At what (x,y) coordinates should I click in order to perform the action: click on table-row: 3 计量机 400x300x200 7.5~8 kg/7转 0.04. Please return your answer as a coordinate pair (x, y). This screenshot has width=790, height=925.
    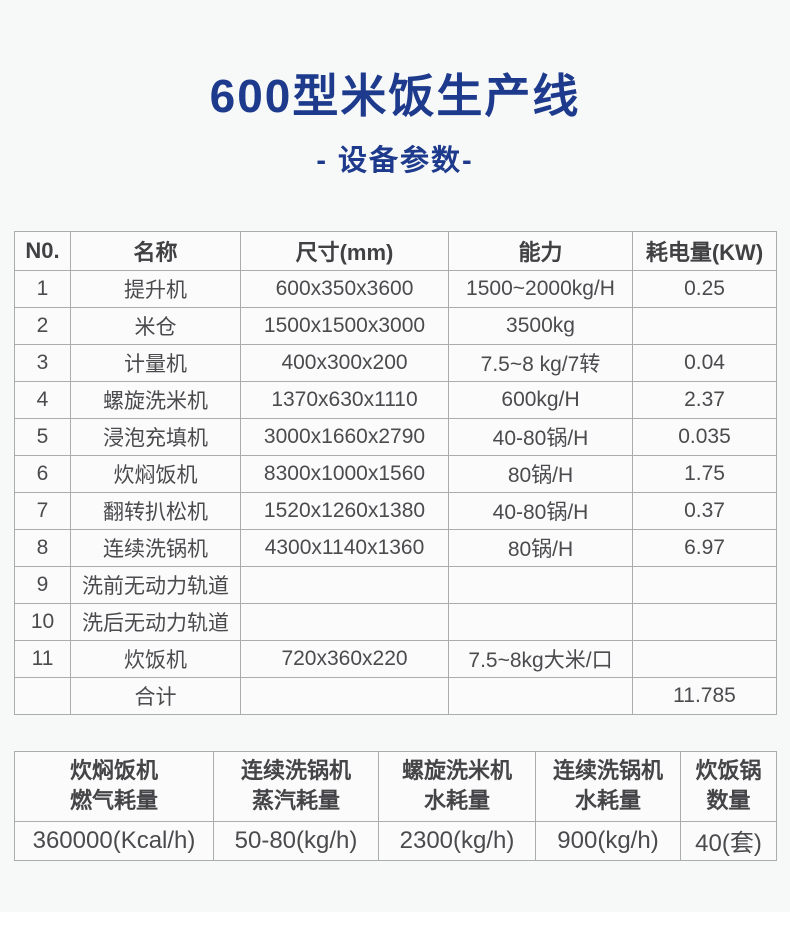
    Looking at the image, I should click on (395, 362).